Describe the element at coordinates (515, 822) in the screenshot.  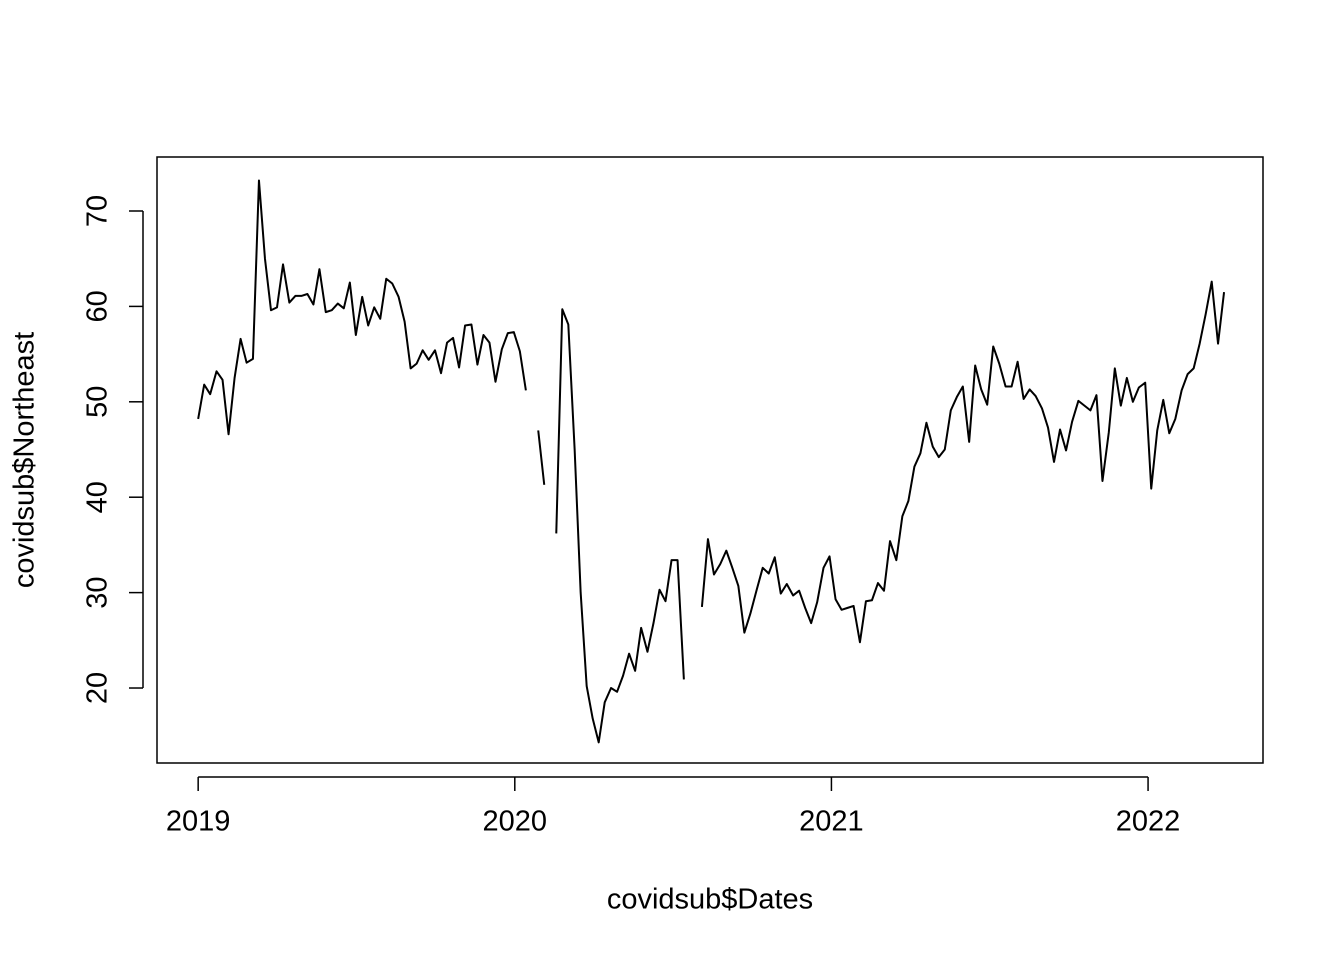
I see `x-tick-label: 2020` at that location.